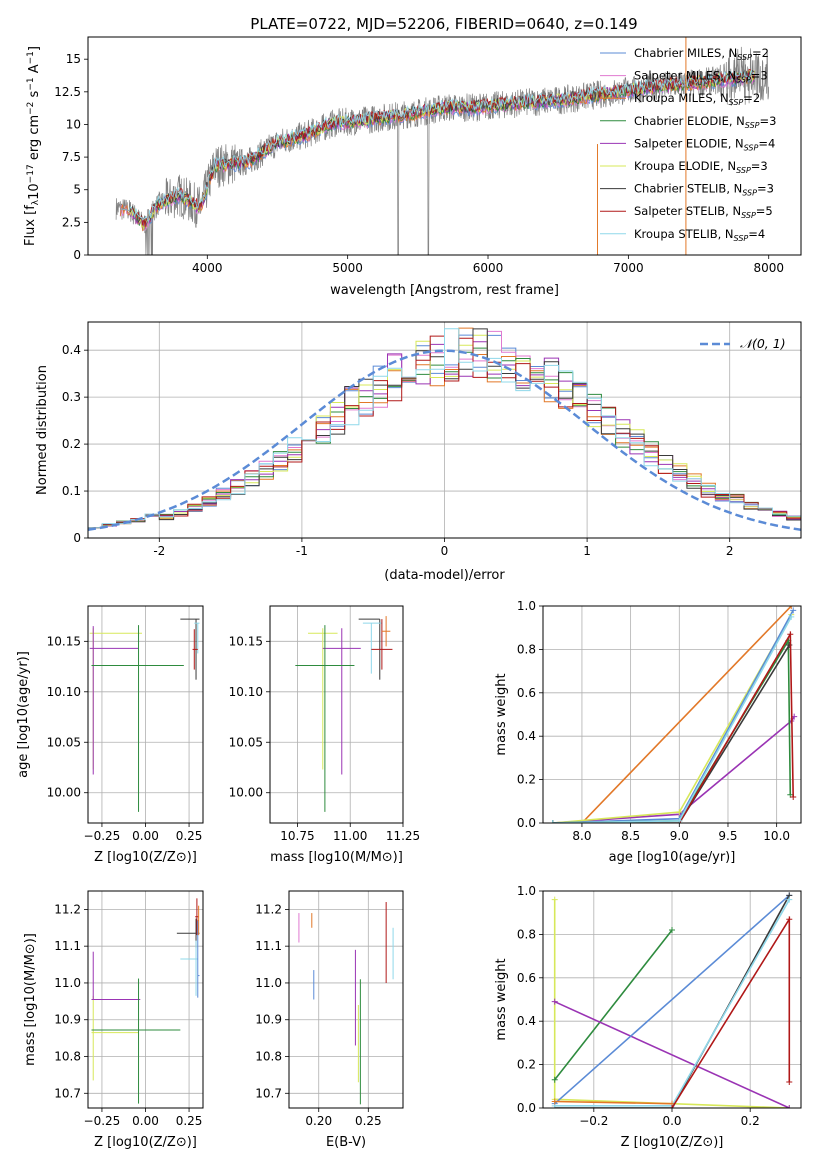 Image resolution: width=819 pixels, height=1170 pixels. Describe the element at coordinates (34, 191) in the screenshot. I see `label-part: 10` at that location.